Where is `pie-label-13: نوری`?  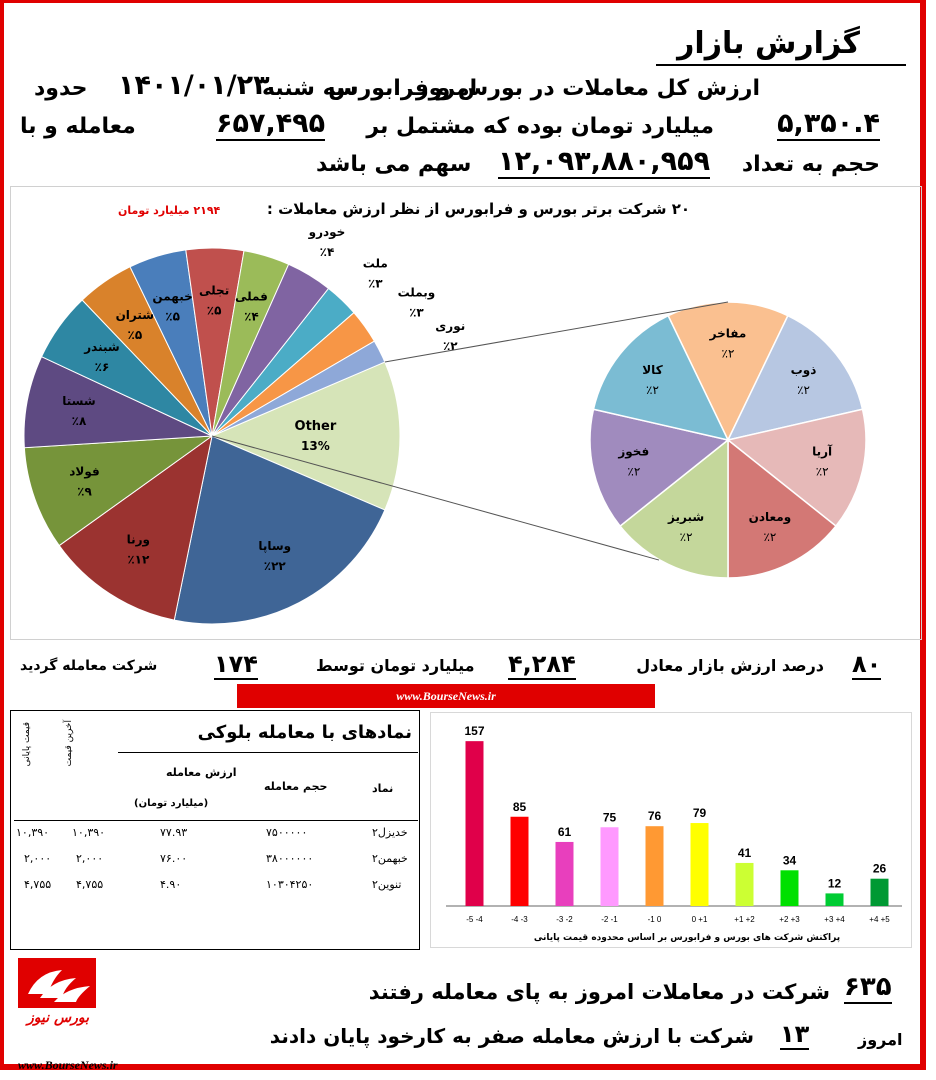 pie-label-13: نوری is located at coordinates (450, 326).